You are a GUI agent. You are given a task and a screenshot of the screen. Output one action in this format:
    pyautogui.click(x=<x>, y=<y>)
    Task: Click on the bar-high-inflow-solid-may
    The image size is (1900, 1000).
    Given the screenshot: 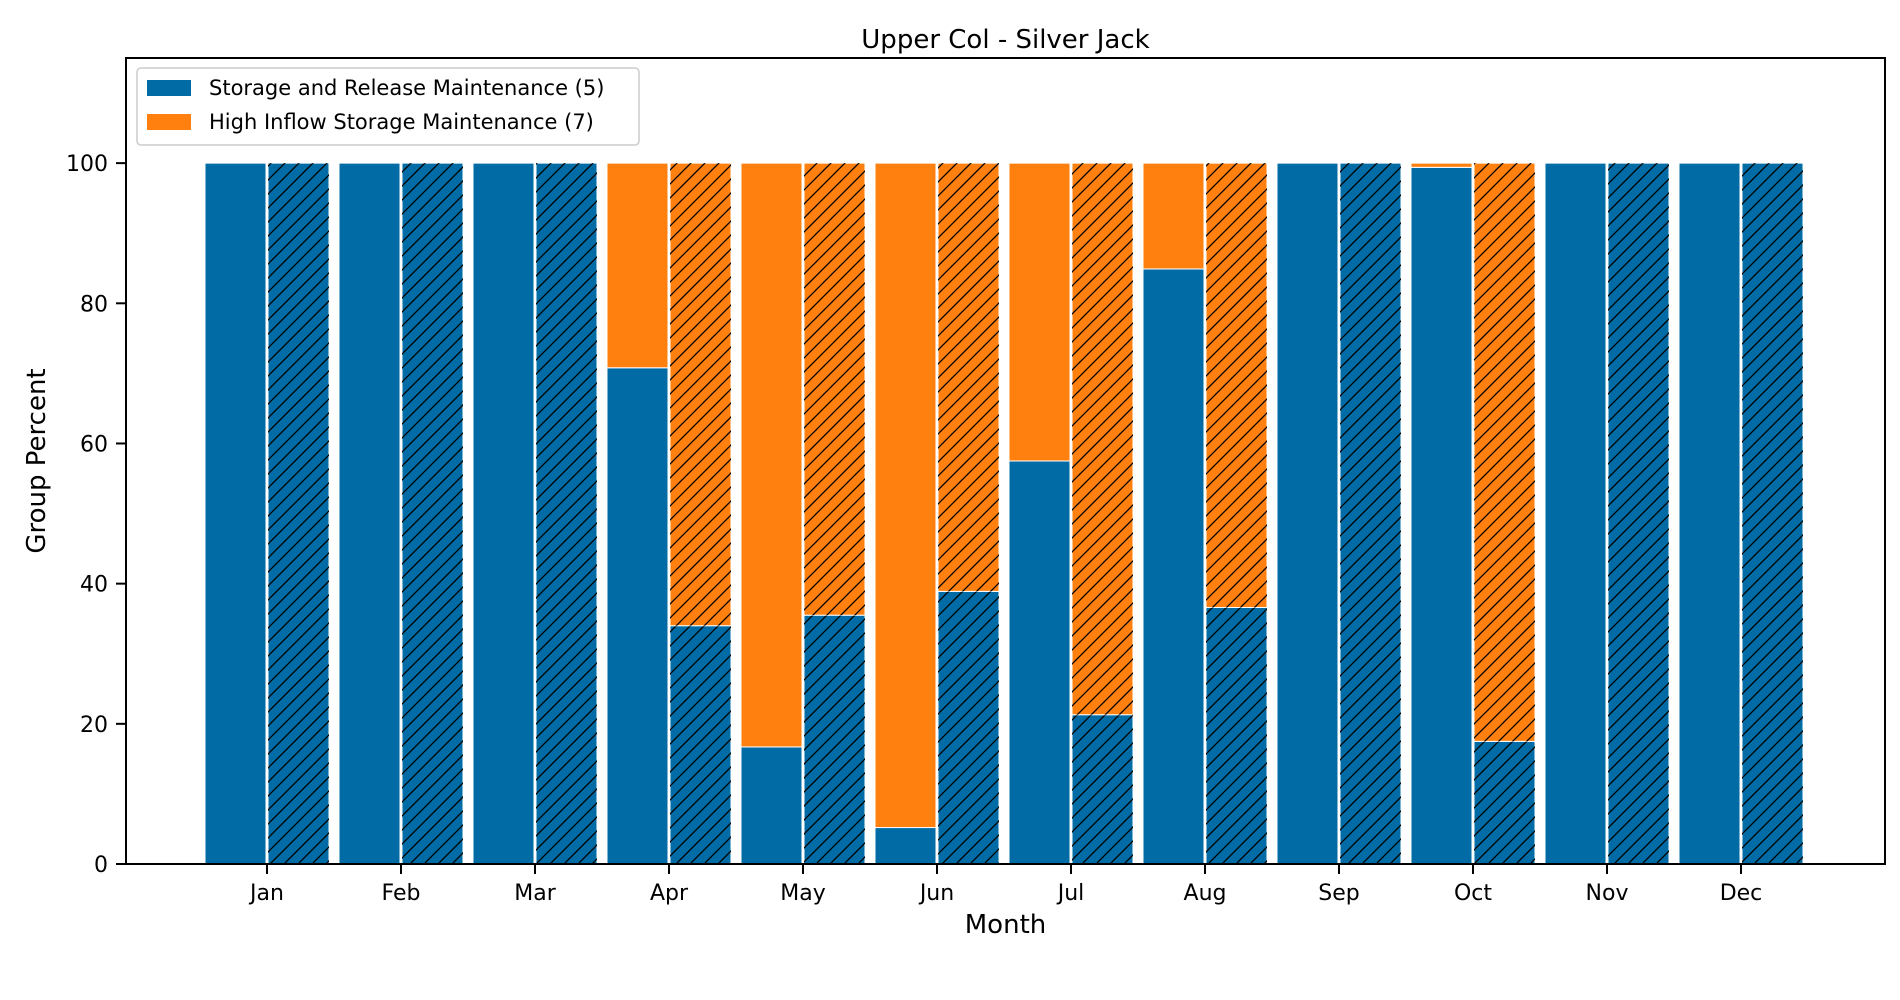 What is the action you would take?
    pyautogui.click(x=771, y=455)
    